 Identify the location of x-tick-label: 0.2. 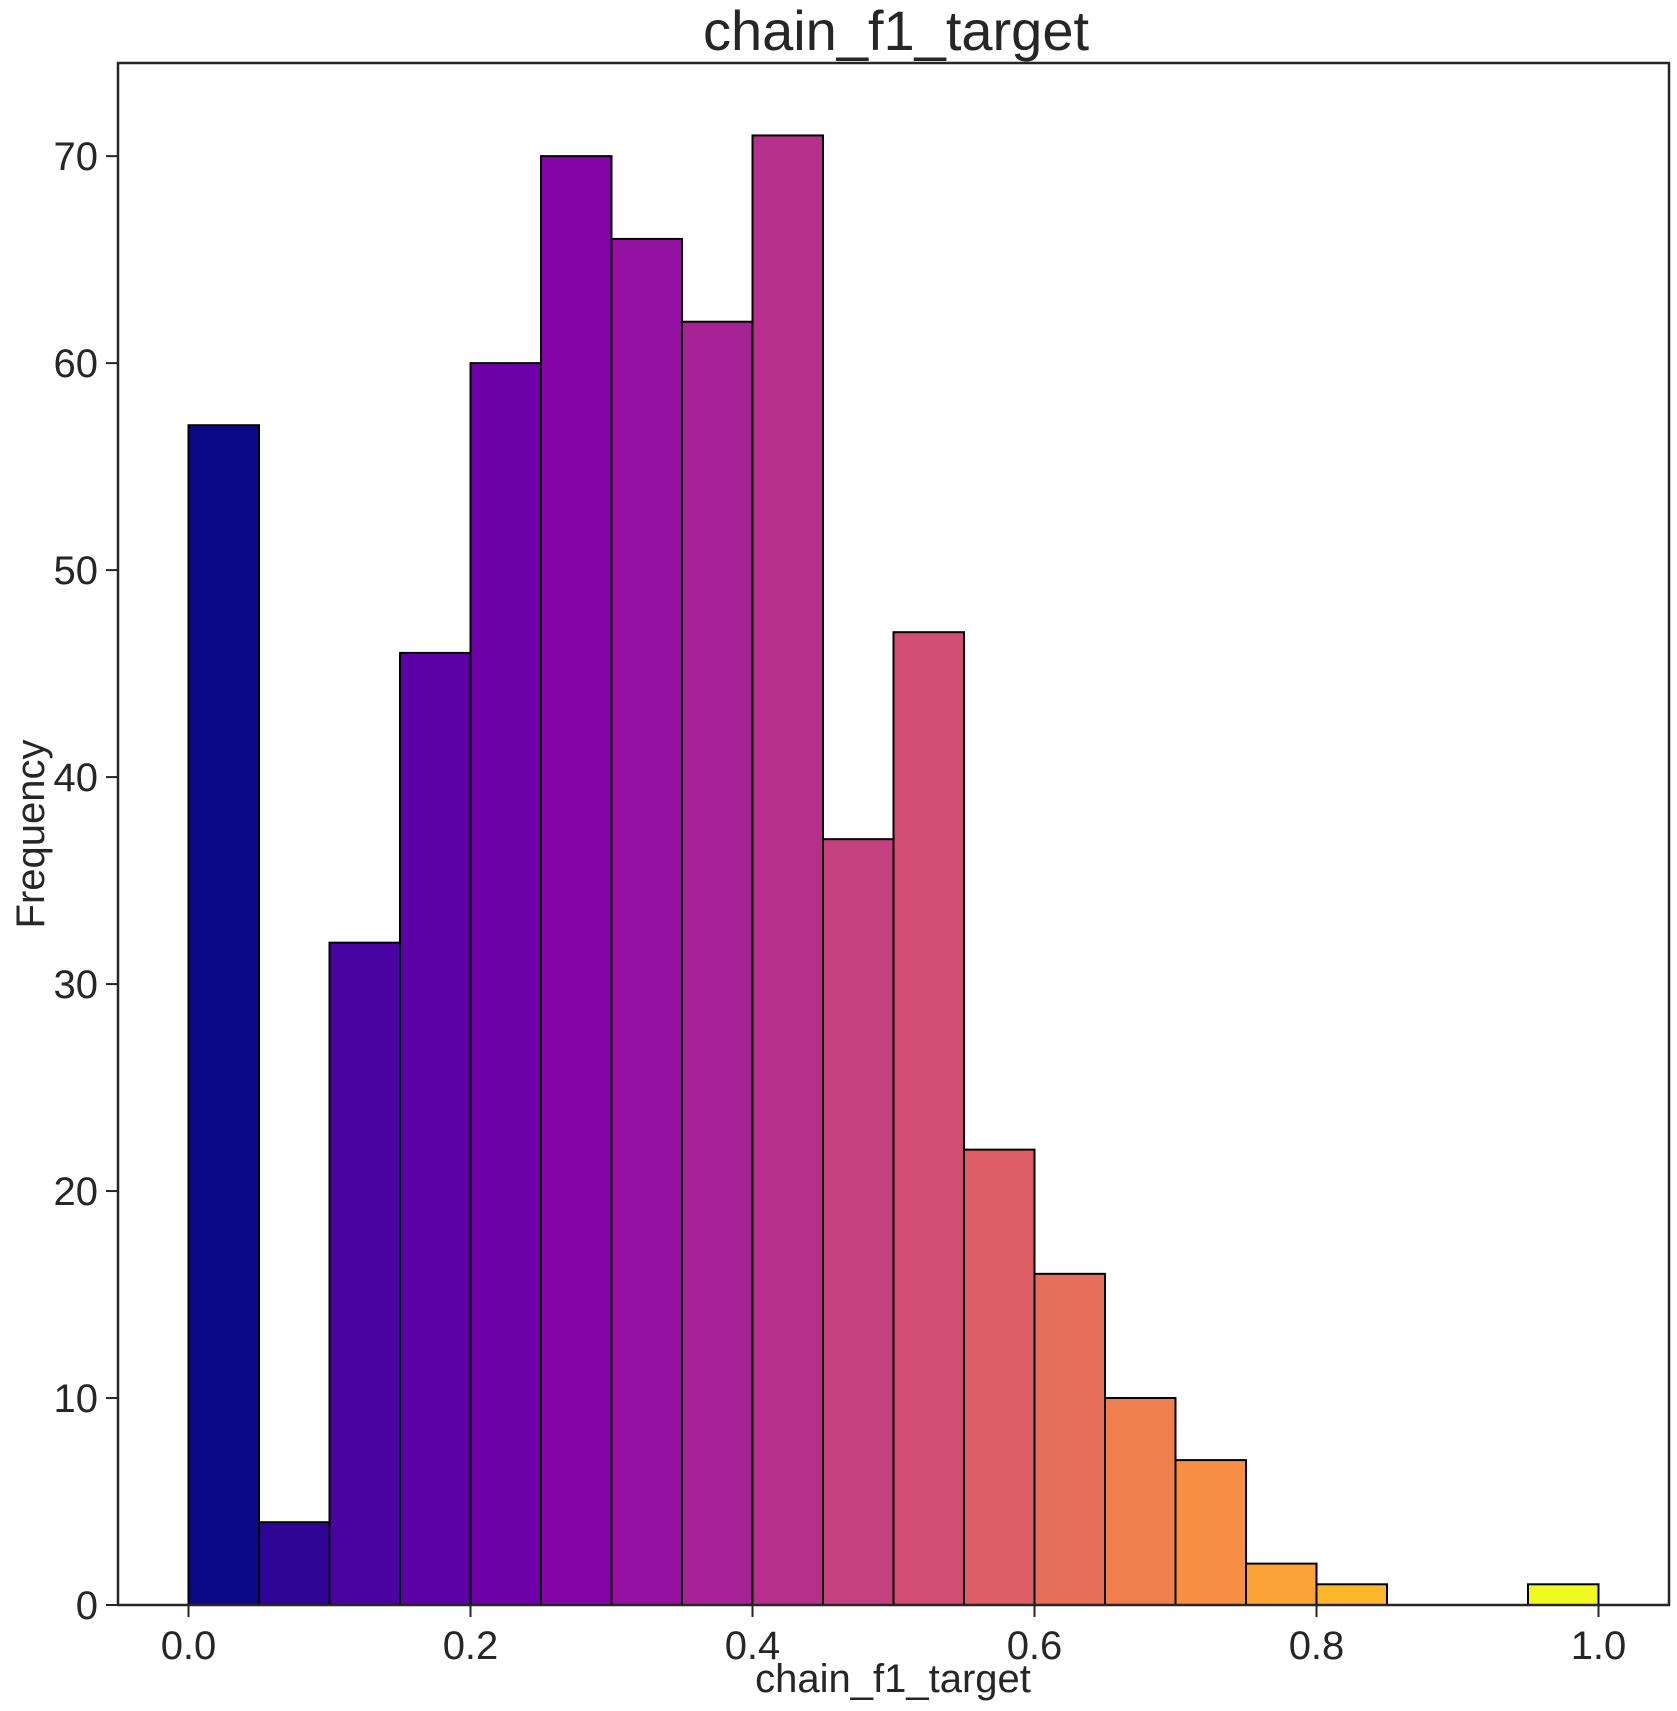
(471, 1646).